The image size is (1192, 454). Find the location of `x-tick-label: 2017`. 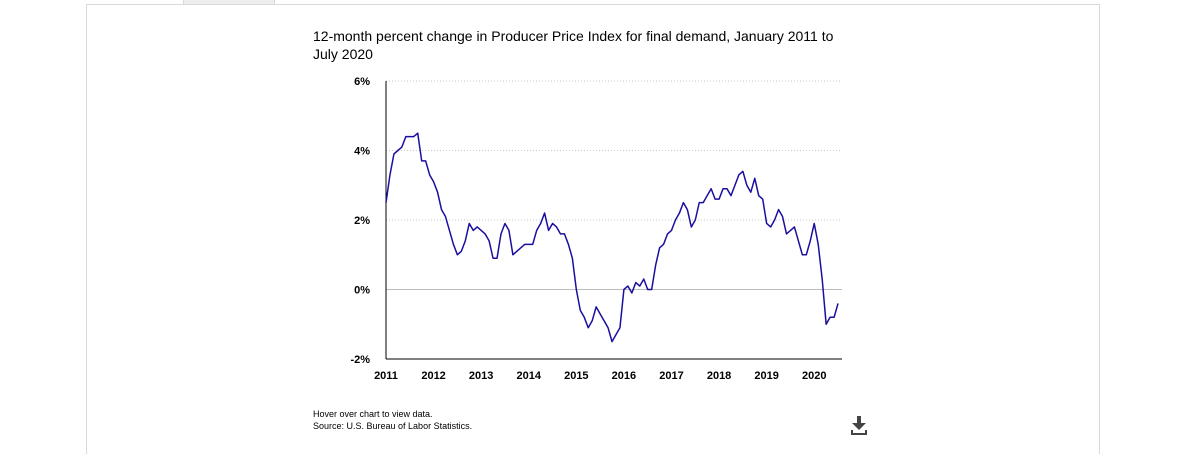

x-tick-label: 2017 is located at coordinates (671, 376).